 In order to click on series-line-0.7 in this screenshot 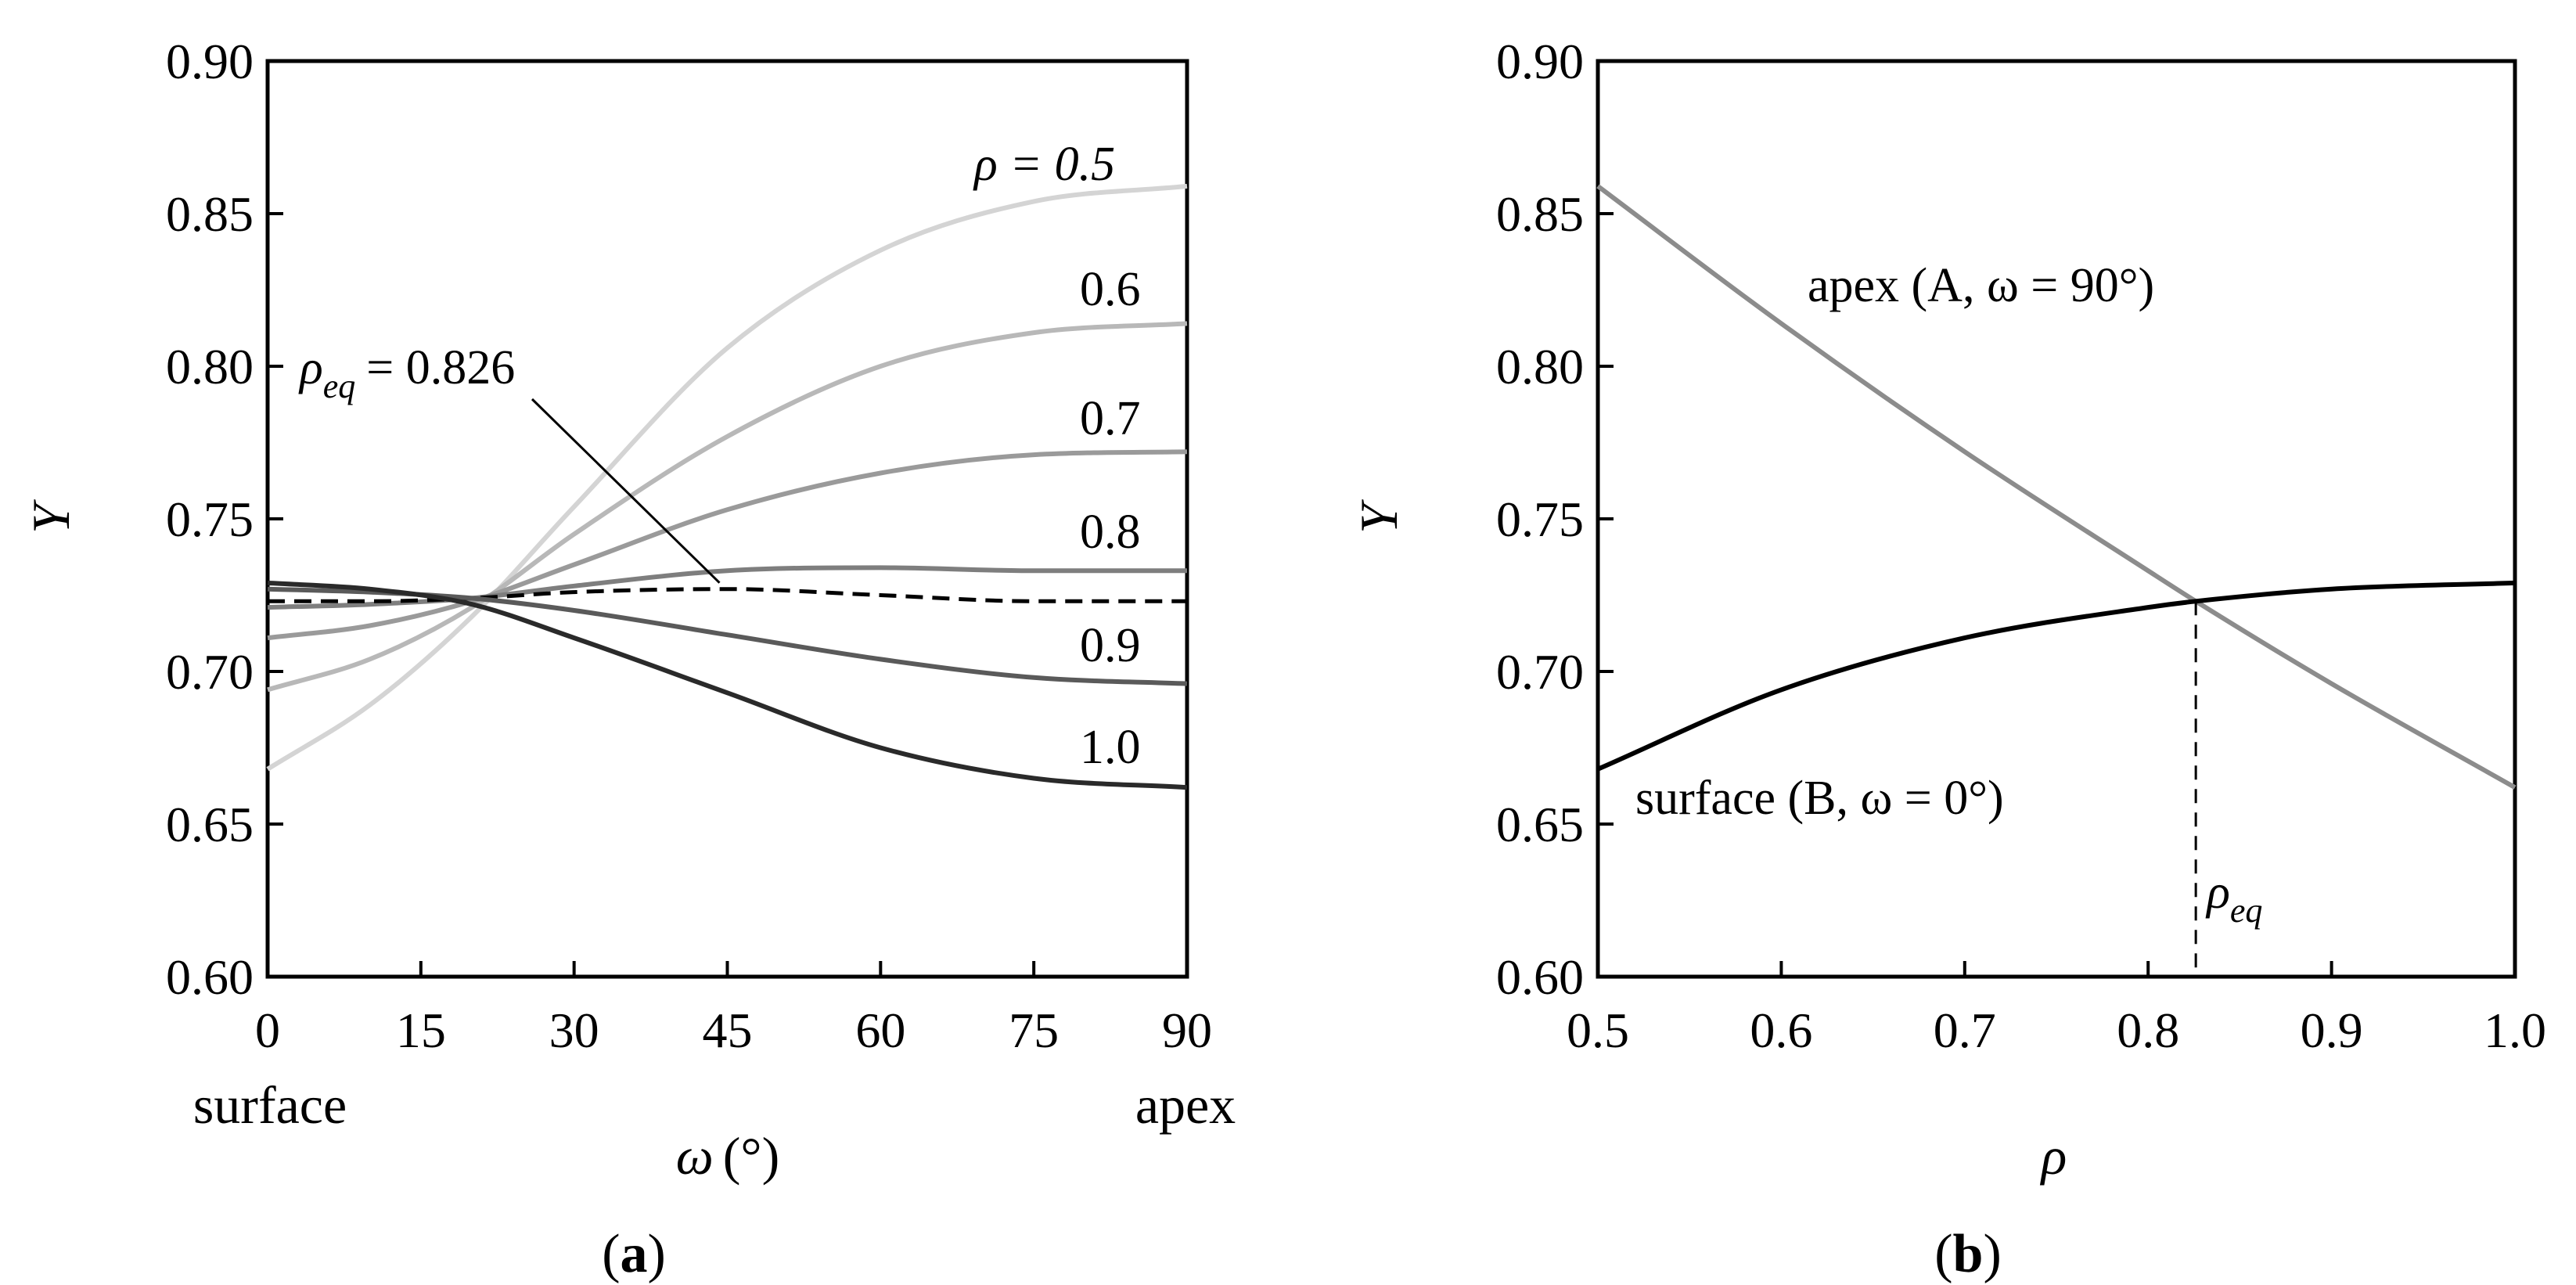, I will do `click(728, 545)`.